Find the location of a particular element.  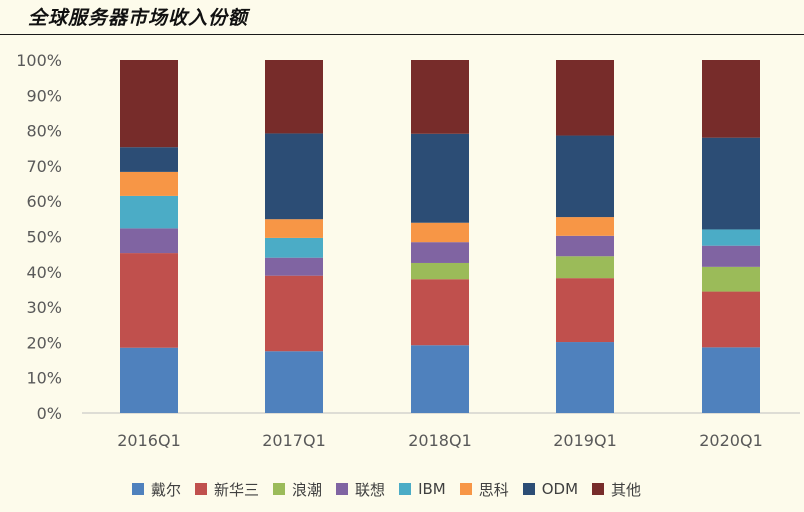

legend-label: 思科 is located at coordinates (493, 489).